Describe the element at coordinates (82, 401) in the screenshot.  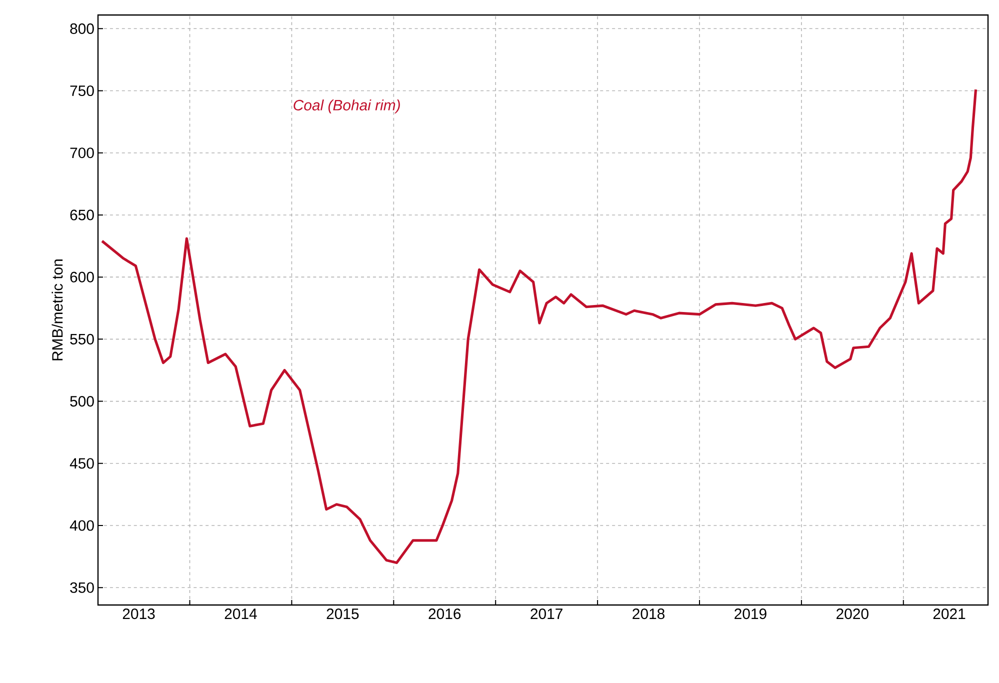
I see `y-tick-label: 500` at that location.